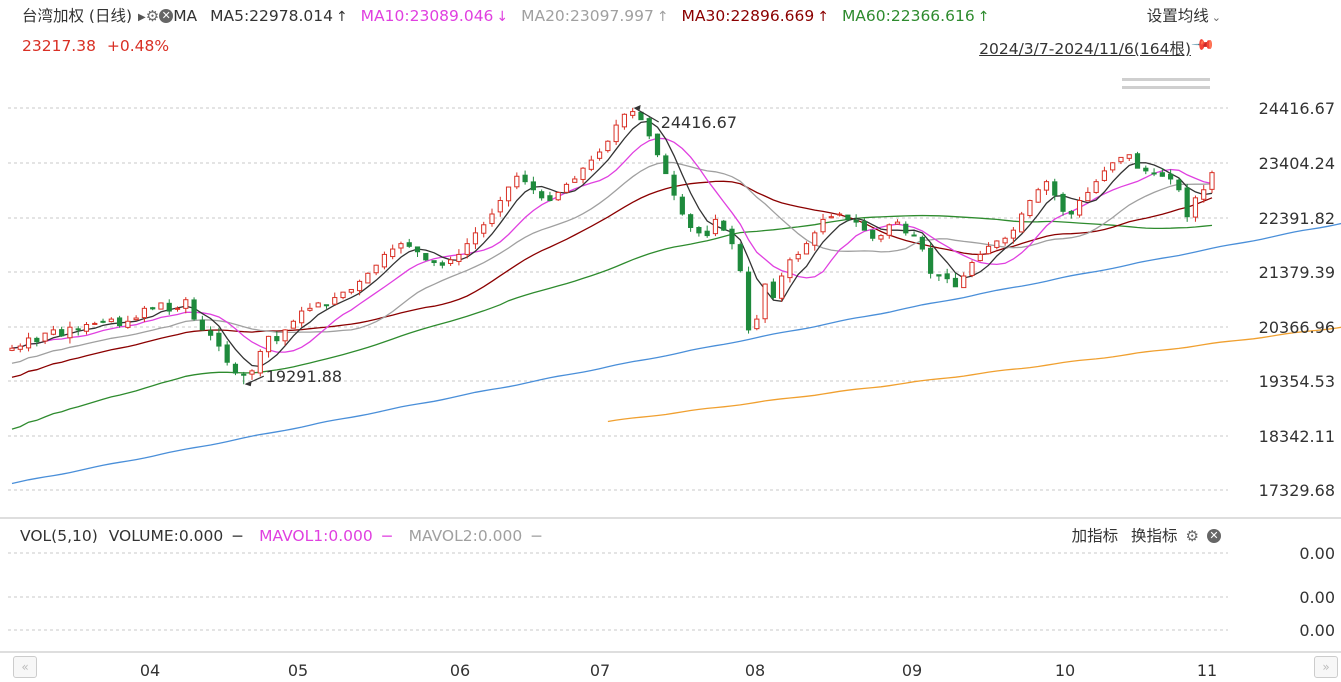 The height and width of the screenshot is (682, 1341). Describe the element at coordinates (587, 16) in the screenshot. I see `ma20-value: MA20:23097.997` at that location.